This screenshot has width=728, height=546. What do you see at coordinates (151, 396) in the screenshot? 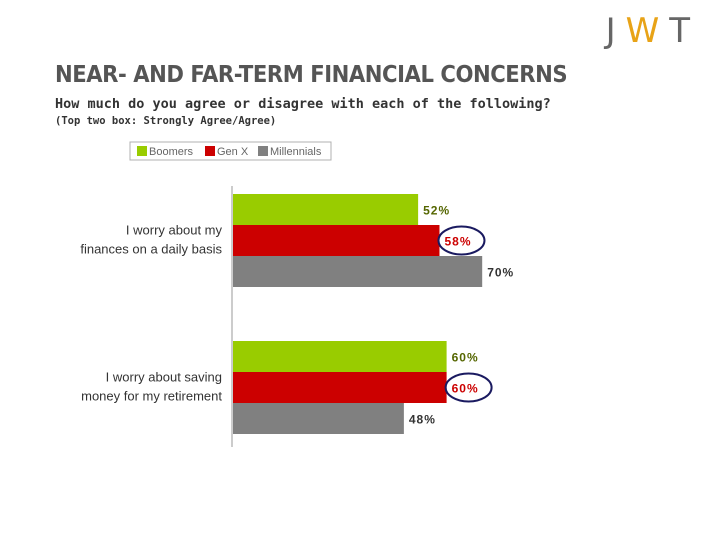
I see `category-label-1-line-1: money for my retirement` at bounding box center [151, 396].